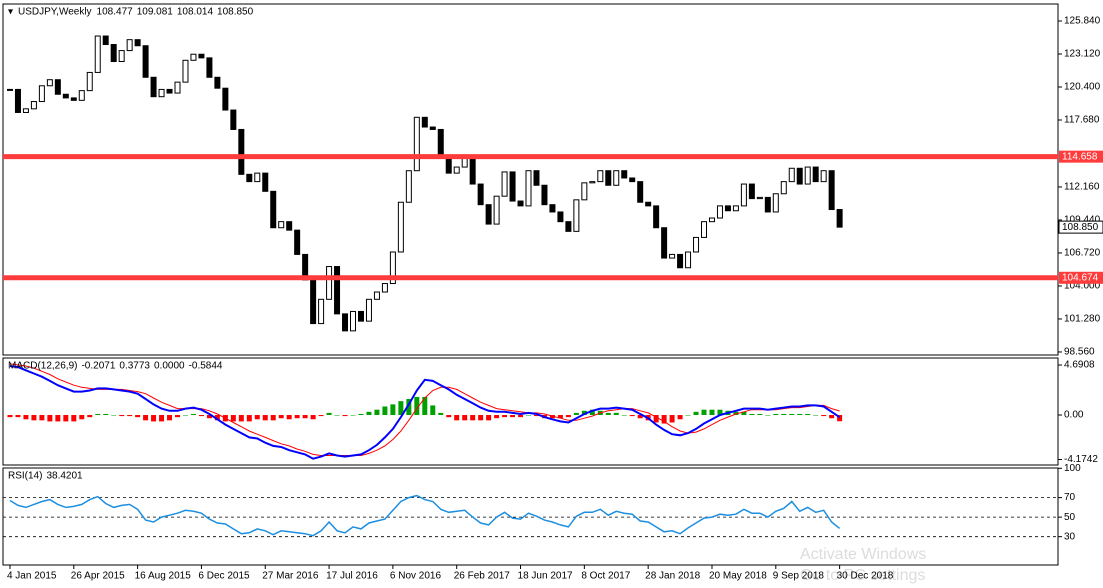  Describe the element at coordinates (545, 576) in the screenshot. I see `x-tick-label: 18 Jun 2017` at that location.